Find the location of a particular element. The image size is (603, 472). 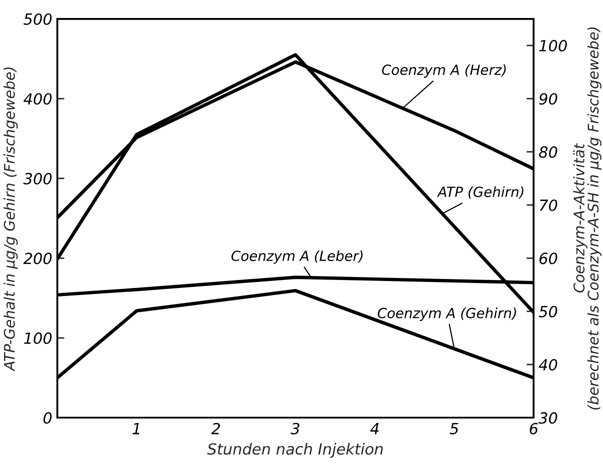

y2-tick-label: 40 is located at coordinates (548, 365).